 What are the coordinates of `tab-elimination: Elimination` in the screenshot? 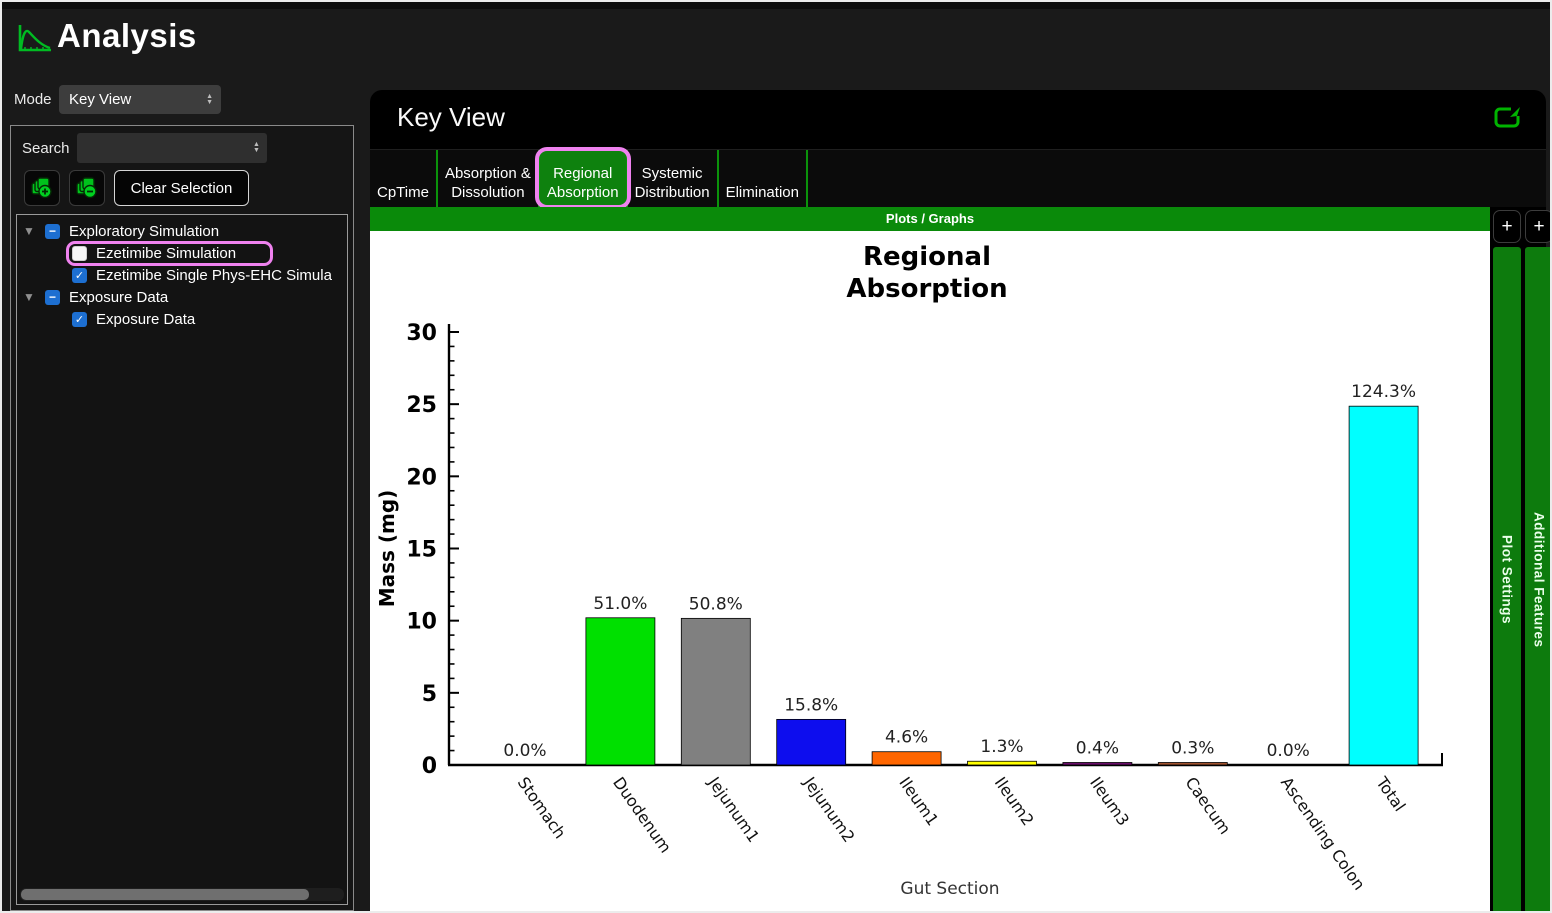 It's located at (763, 178).